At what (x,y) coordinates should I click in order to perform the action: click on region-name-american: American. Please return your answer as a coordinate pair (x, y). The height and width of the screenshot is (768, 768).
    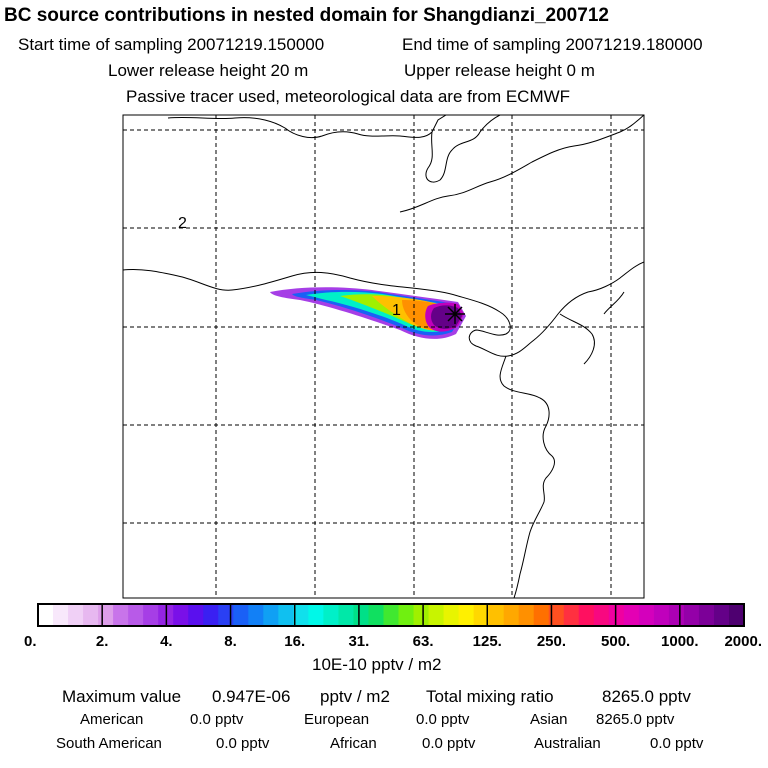
    Looking at the image, I should click on (112, 719).